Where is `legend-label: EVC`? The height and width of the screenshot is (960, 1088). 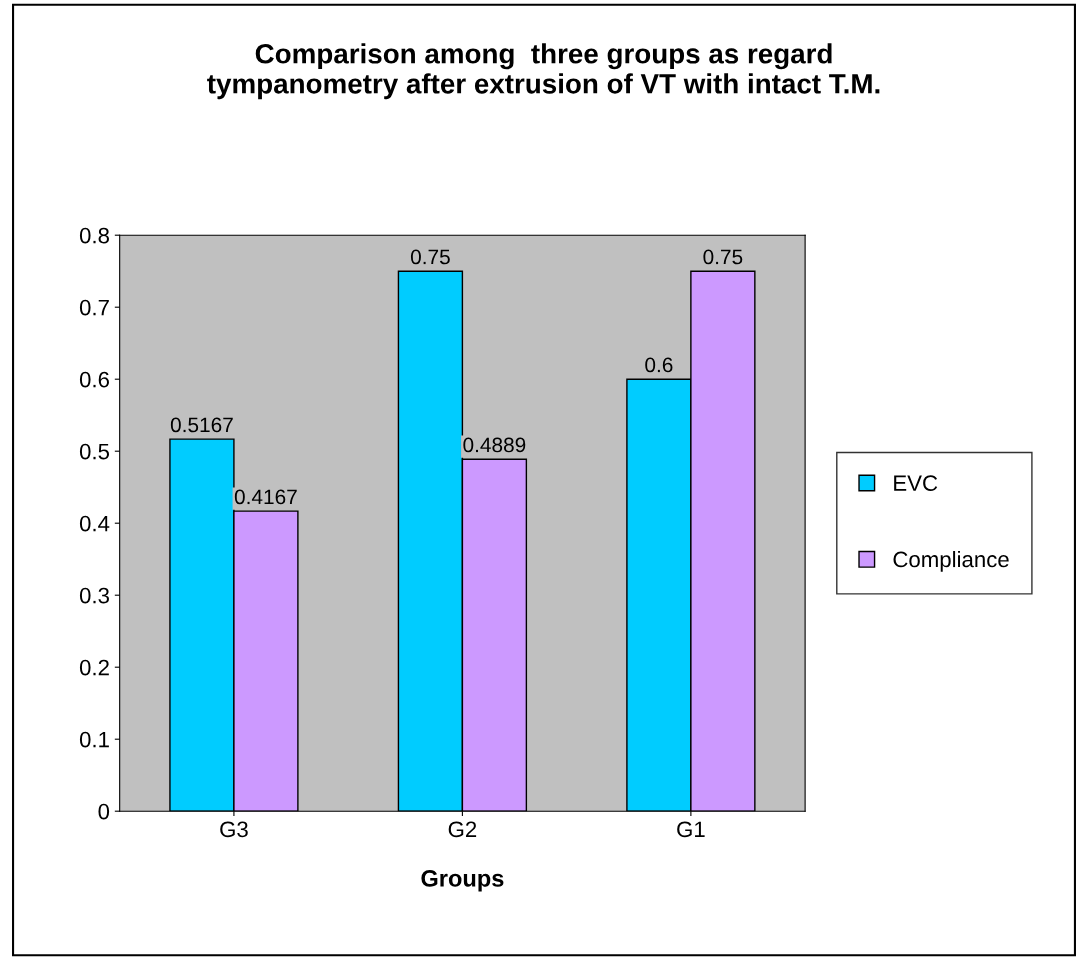
legend-label: EVC is located at coordinates (916, 483).